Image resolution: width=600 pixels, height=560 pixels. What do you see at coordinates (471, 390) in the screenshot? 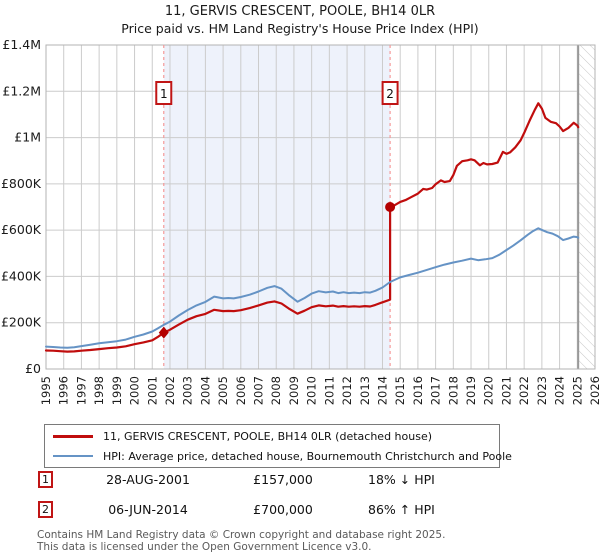
I see `x-tick-label: 2019` at bounding box center [471, 390].